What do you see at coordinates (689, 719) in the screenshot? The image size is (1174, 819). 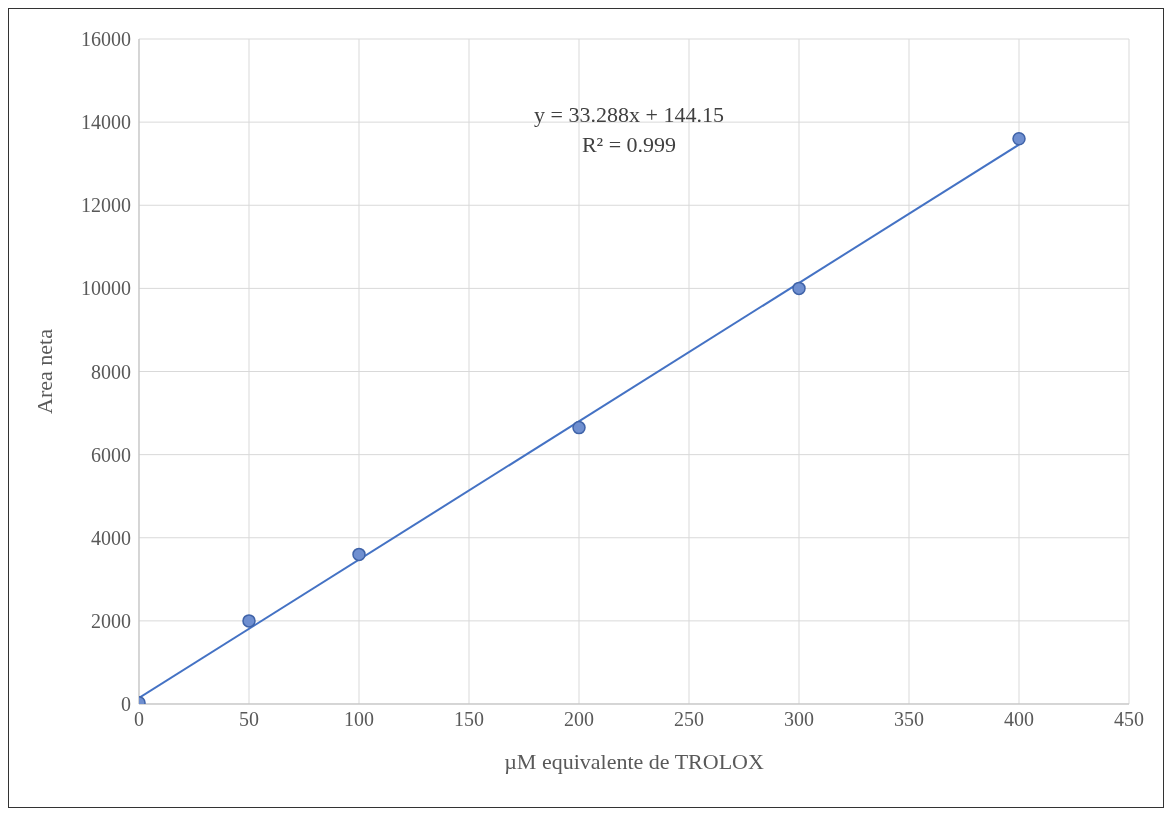 I see `x-tick-label: 250` at bounding box center [689, 719].